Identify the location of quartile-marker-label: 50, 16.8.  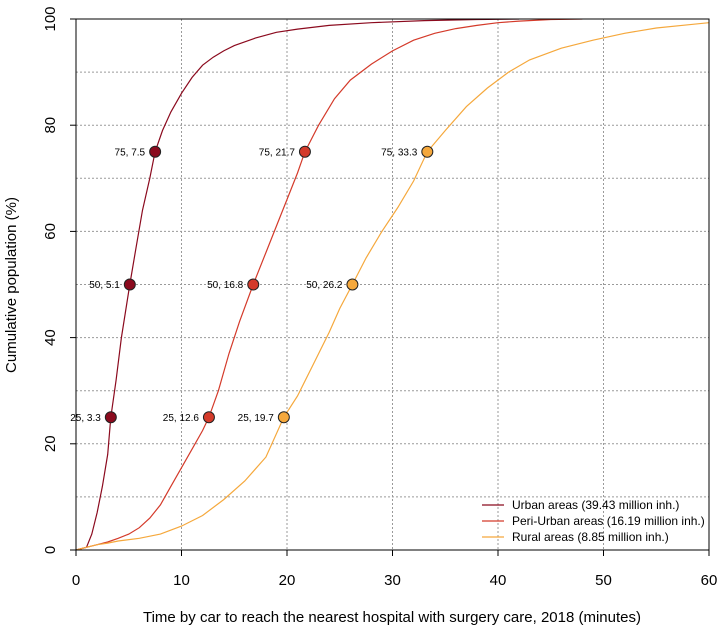
(225, 285).